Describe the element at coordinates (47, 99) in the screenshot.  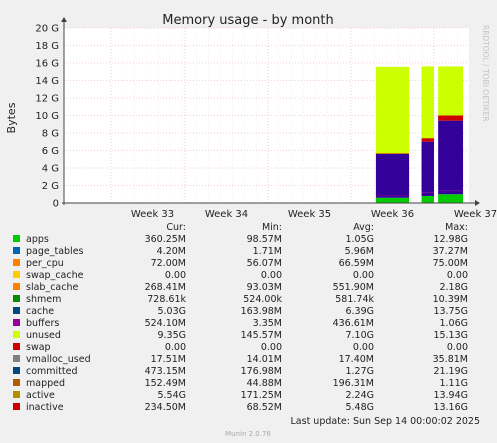
I see `y-tick-label: 12 G` at that location.